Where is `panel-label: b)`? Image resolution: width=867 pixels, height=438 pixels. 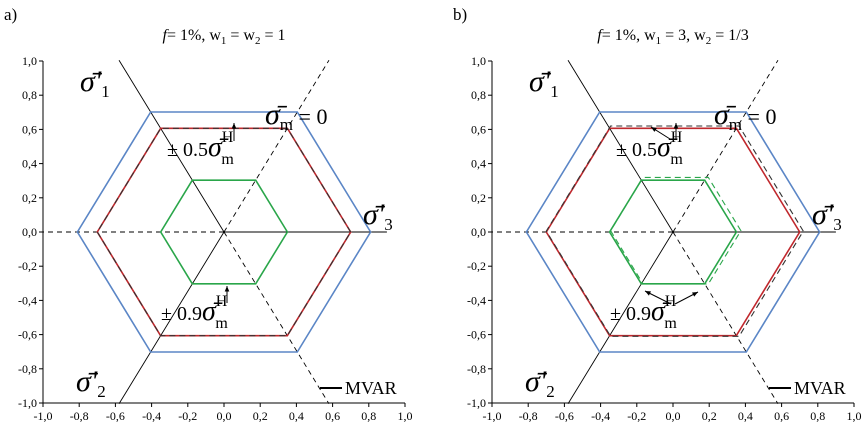 panel-label: b) is located at coordinates (460, 14).